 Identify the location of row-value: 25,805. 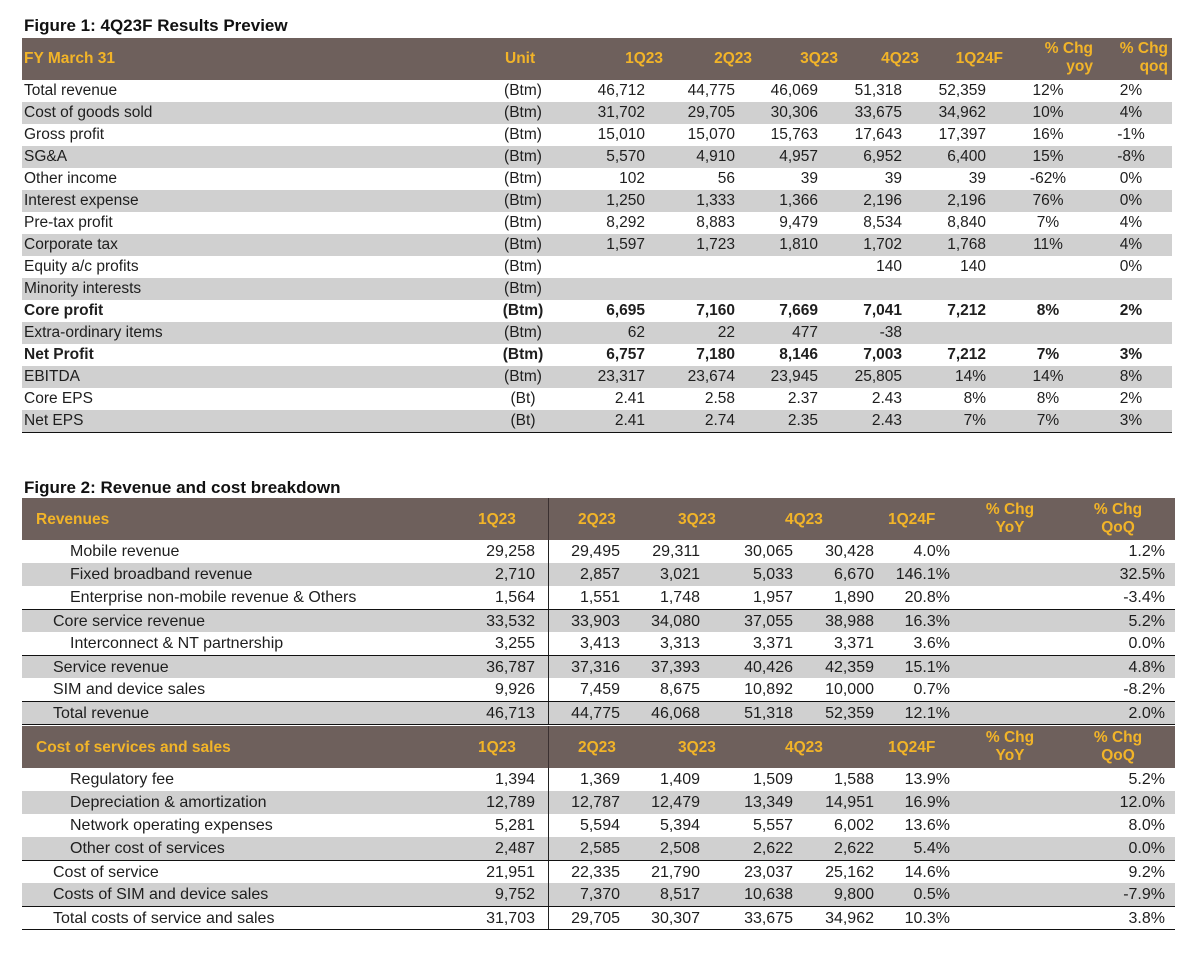
(878, 376).